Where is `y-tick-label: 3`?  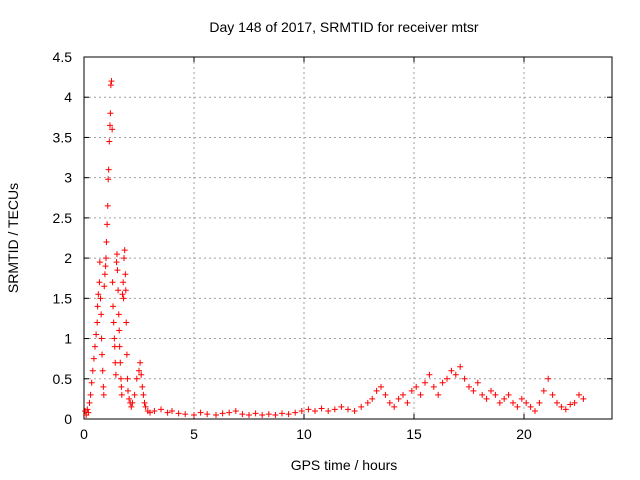 y-tick-label: 3 is located at coordinates (68, 178).